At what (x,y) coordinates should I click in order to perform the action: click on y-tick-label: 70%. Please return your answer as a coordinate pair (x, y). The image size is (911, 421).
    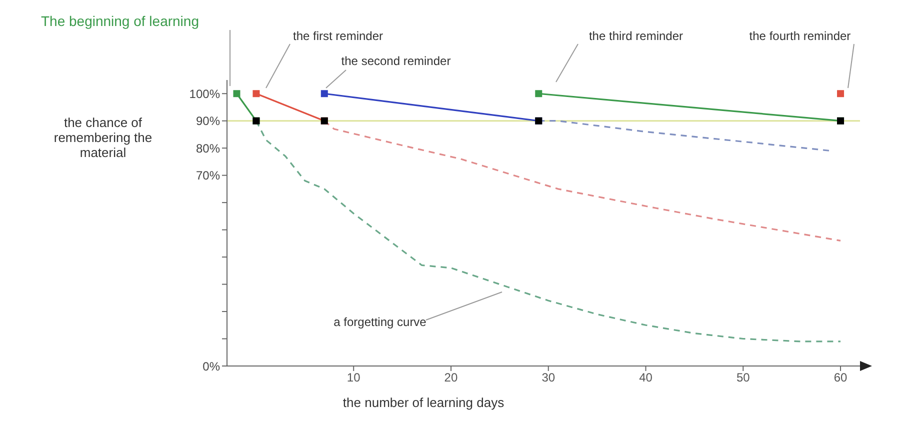
    Looking at the image, I should click on (208, 175).